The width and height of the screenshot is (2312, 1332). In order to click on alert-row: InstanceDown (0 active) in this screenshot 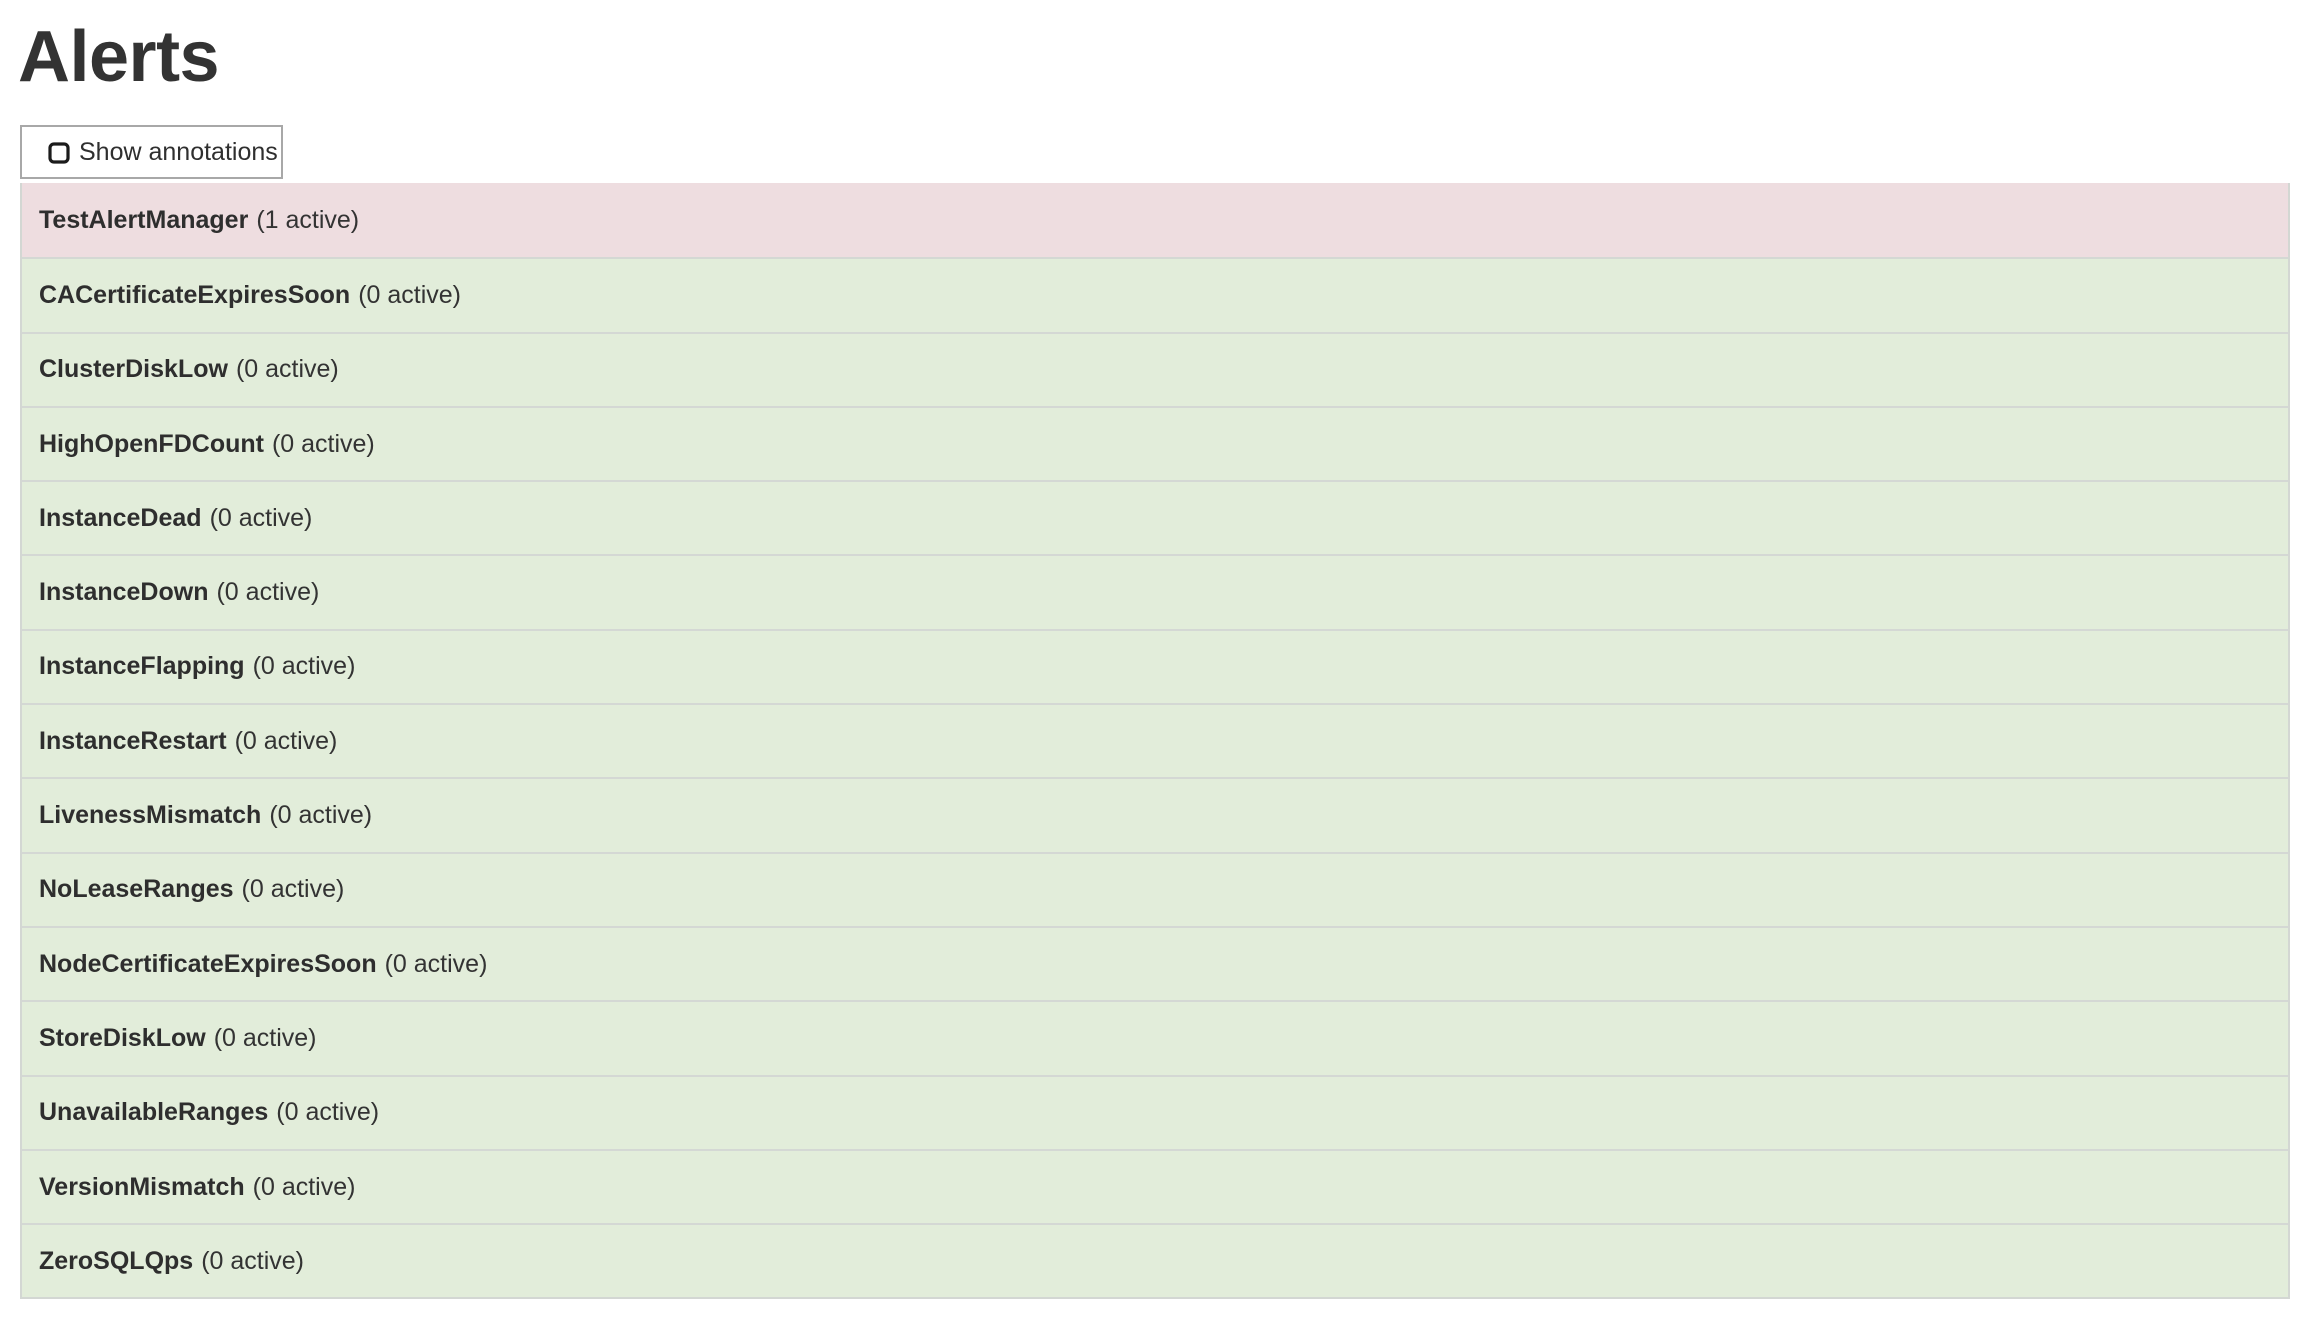, I will do `click(1155, 591)`.